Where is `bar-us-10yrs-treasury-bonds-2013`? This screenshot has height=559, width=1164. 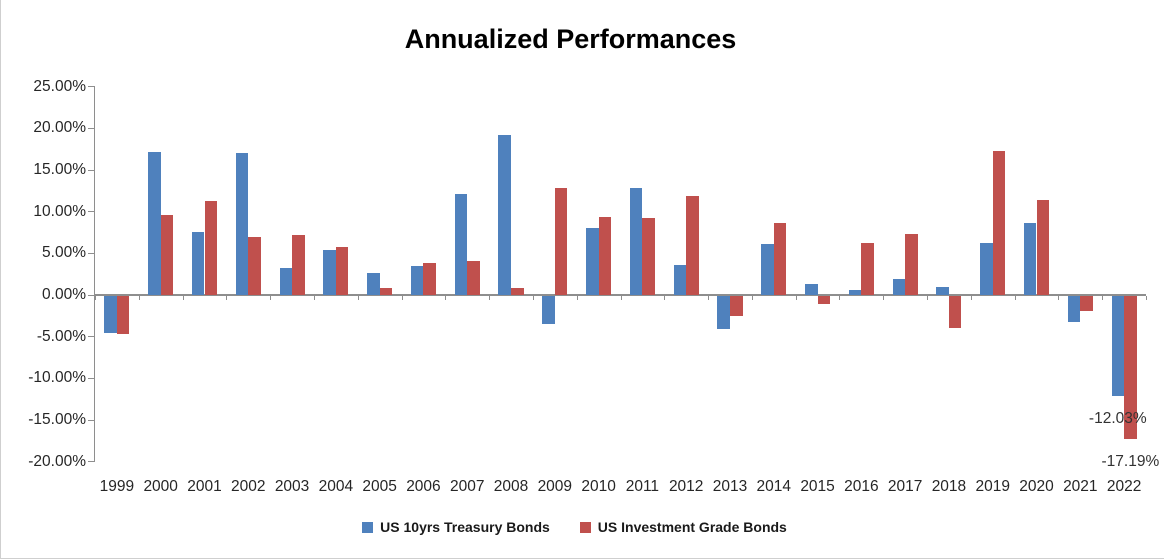 bar-us-10yrs-treasury-bonds-2013 is located at coordinates (723, 312).